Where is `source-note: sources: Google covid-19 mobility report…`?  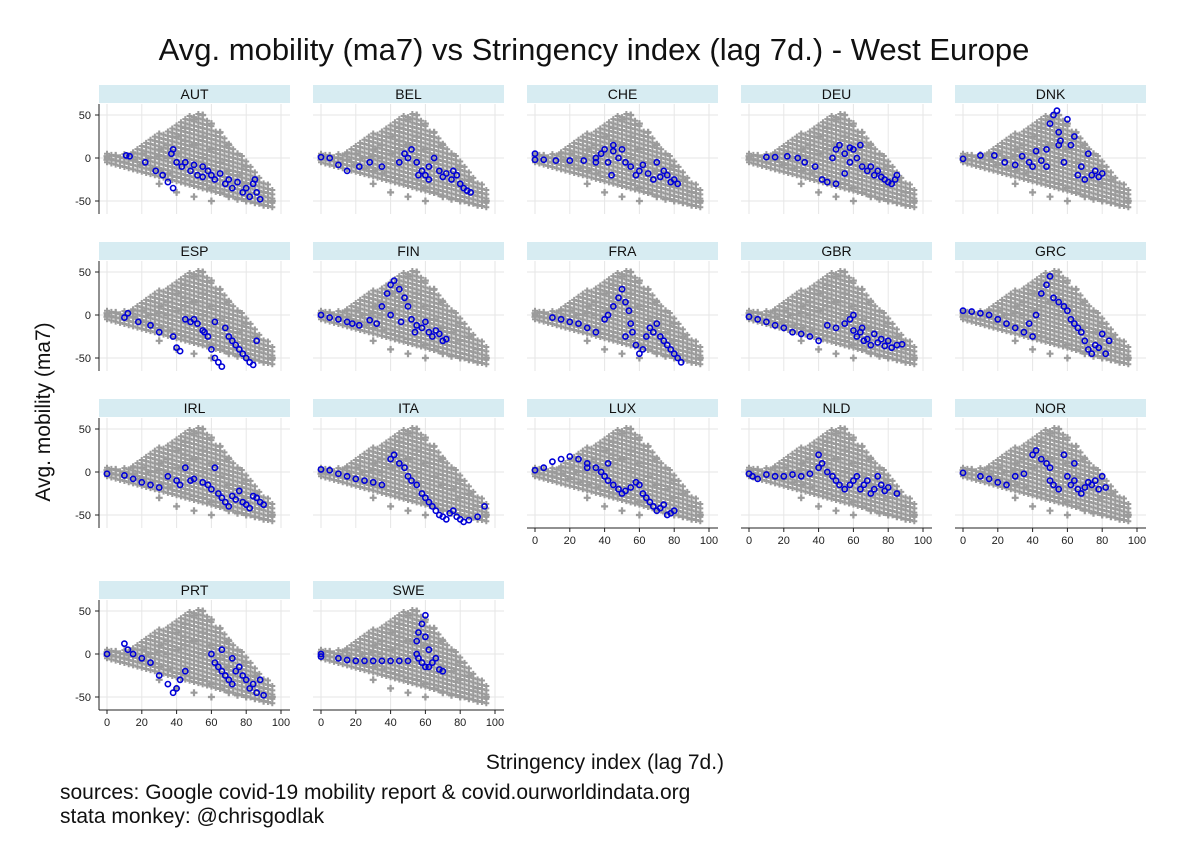 source-note: sources: Google covid-19 mobility report… is located at coordinates (375, 792).